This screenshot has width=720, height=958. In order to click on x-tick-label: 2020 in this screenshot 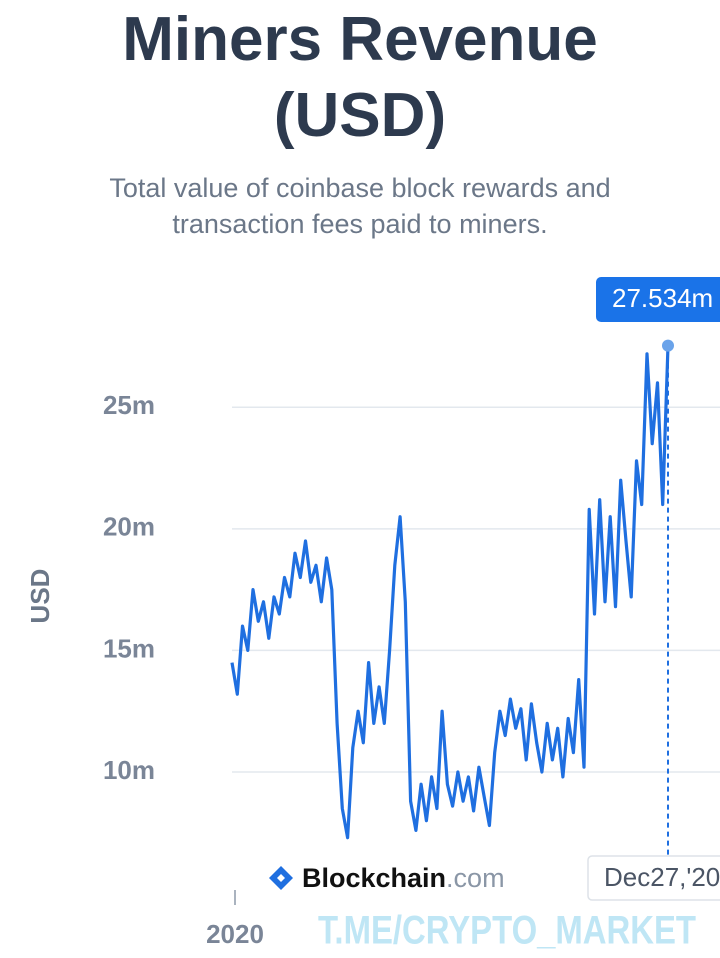, I will do `click(235, 934)`.